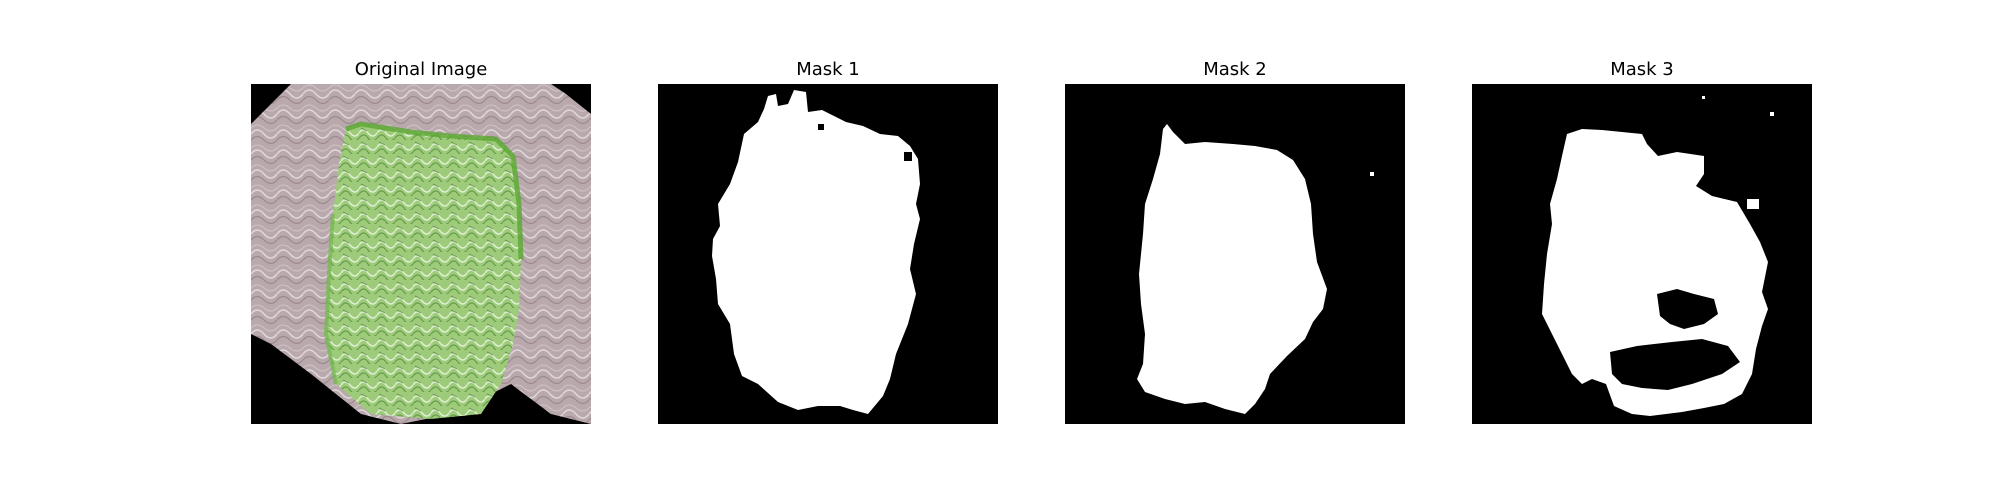 The width and height of the screenshot is (2000, 500). Describe the element at coordinates (1235, 69) in the screenshot. I see `panel-title: Mask 2` at that location.